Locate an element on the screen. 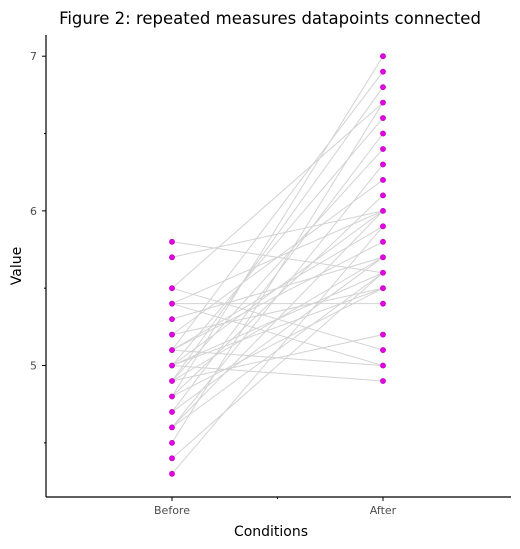  y-axis-label: Value is located at coordinates (17, 266).